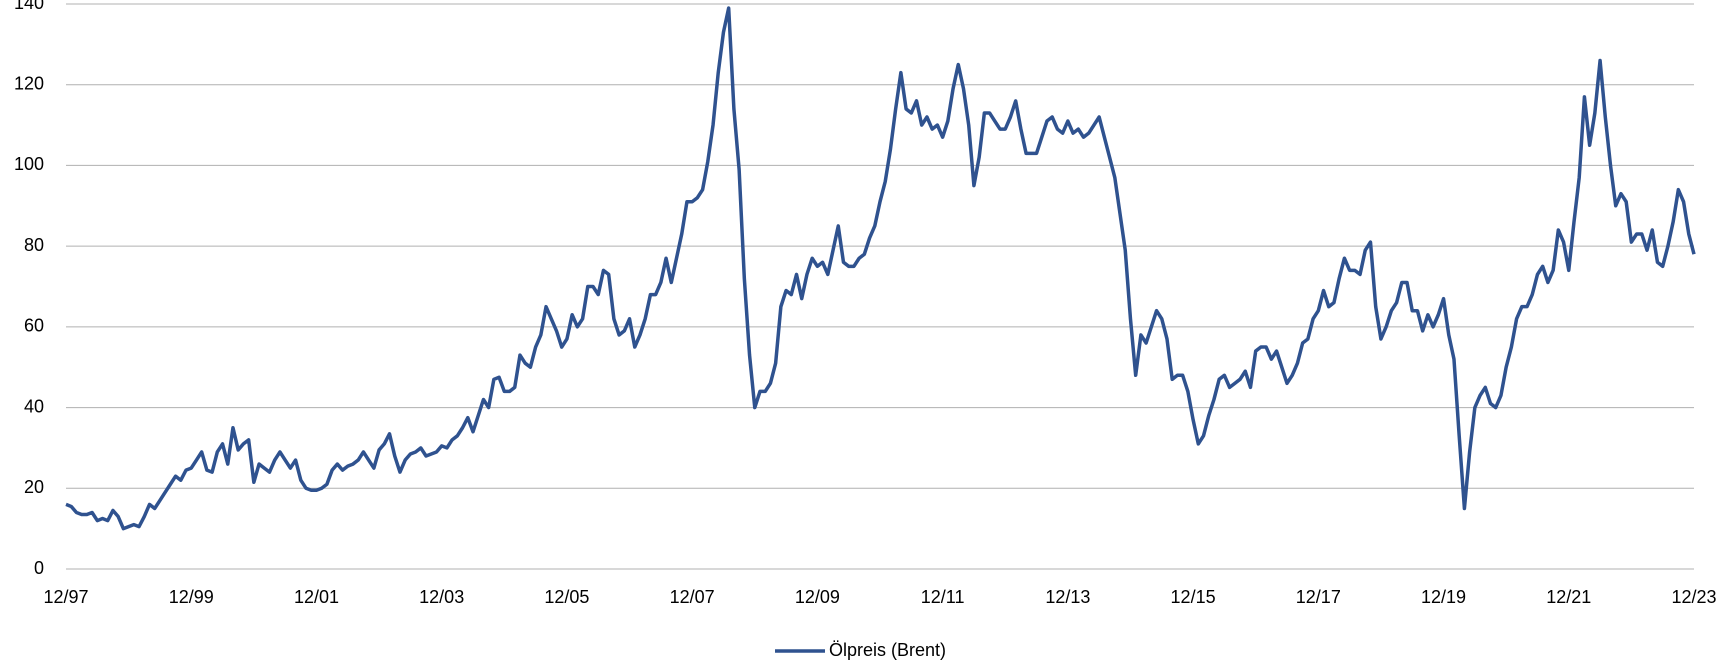  What do you see at coordinates (34, 245) in the screenshot?
I see `y-tick-label: 80` at bounding box center [34, 245].